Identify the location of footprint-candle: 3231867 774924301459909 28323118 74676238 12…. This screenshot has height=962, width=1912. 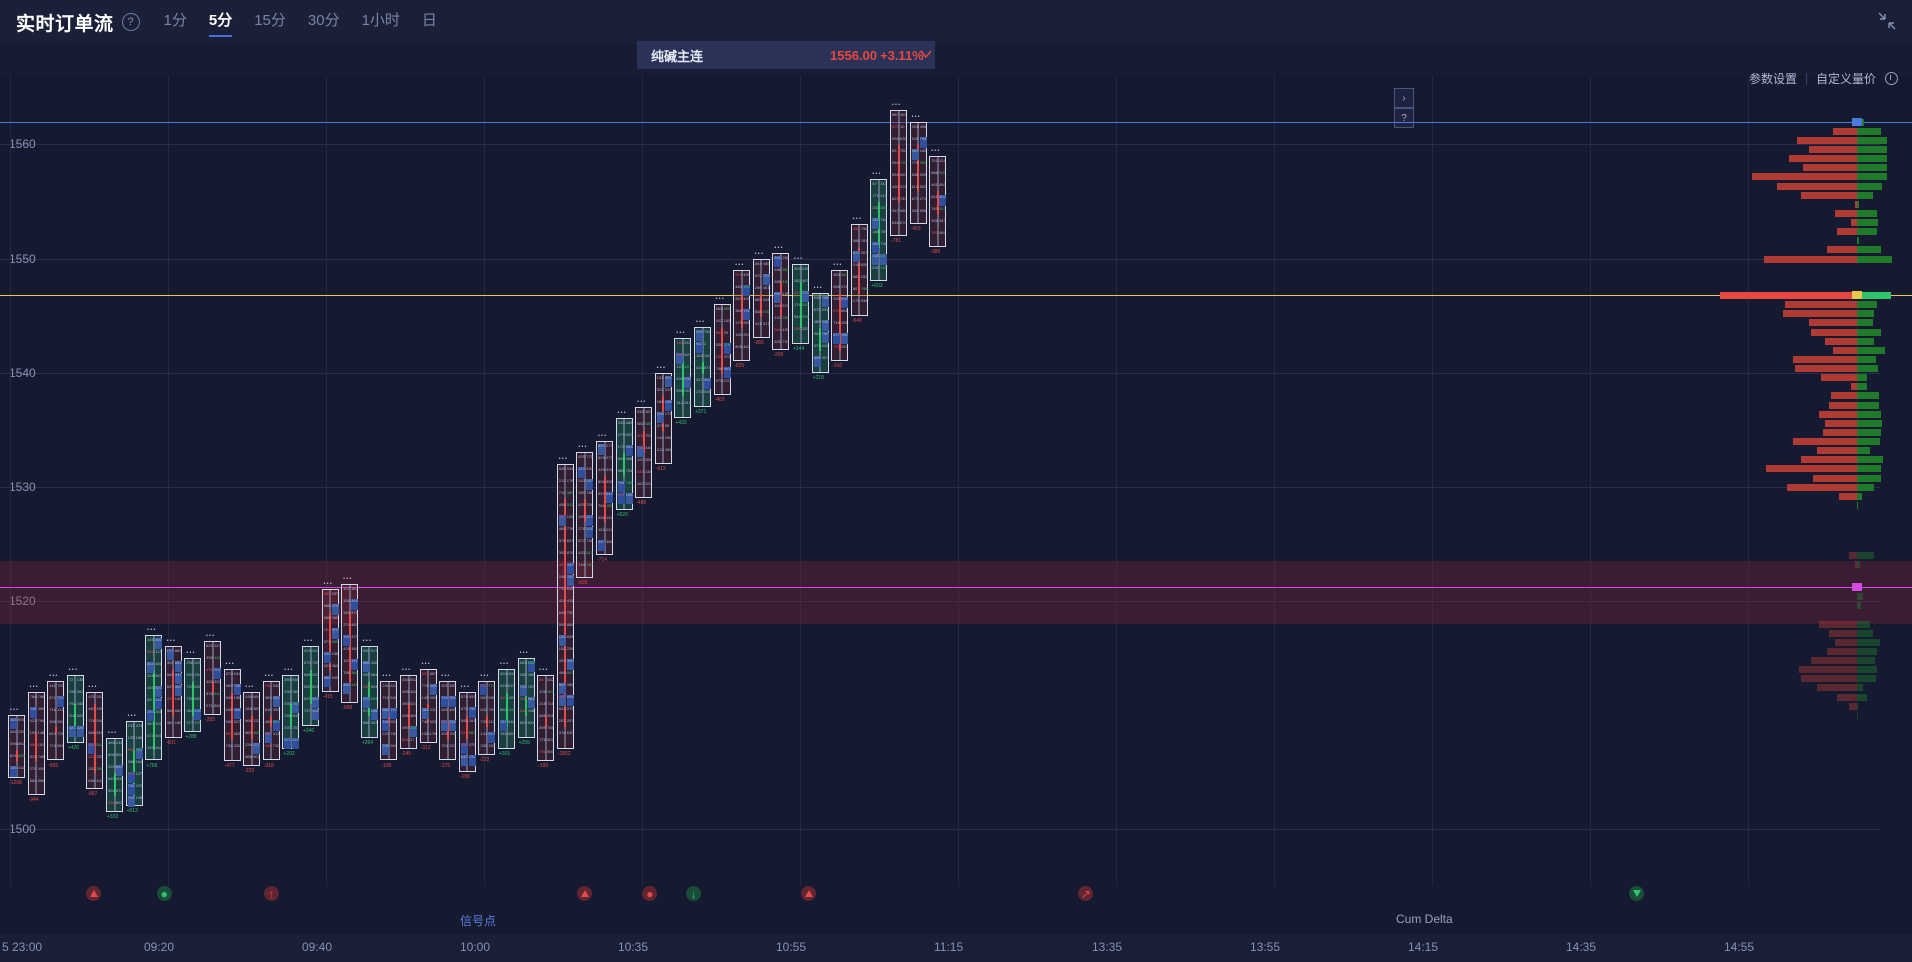
(428, 706).